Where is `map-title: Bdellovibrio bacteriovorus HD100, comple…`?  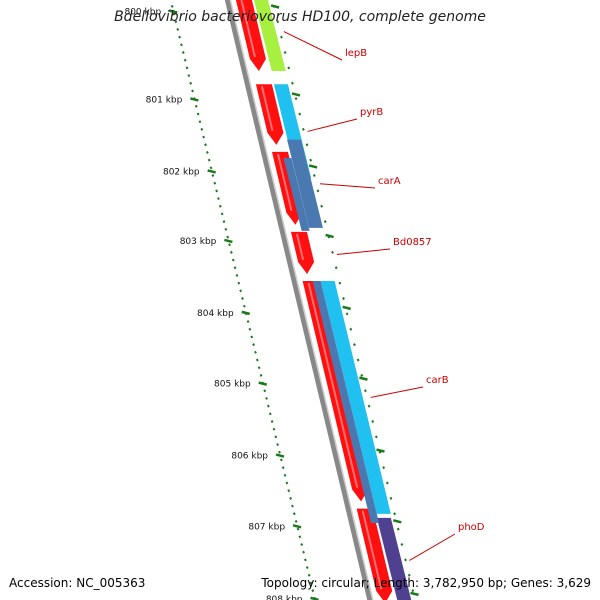 map-title: Bdellovibrio bacteriovorus HD100, comple… is located at coordinates (300, 17).